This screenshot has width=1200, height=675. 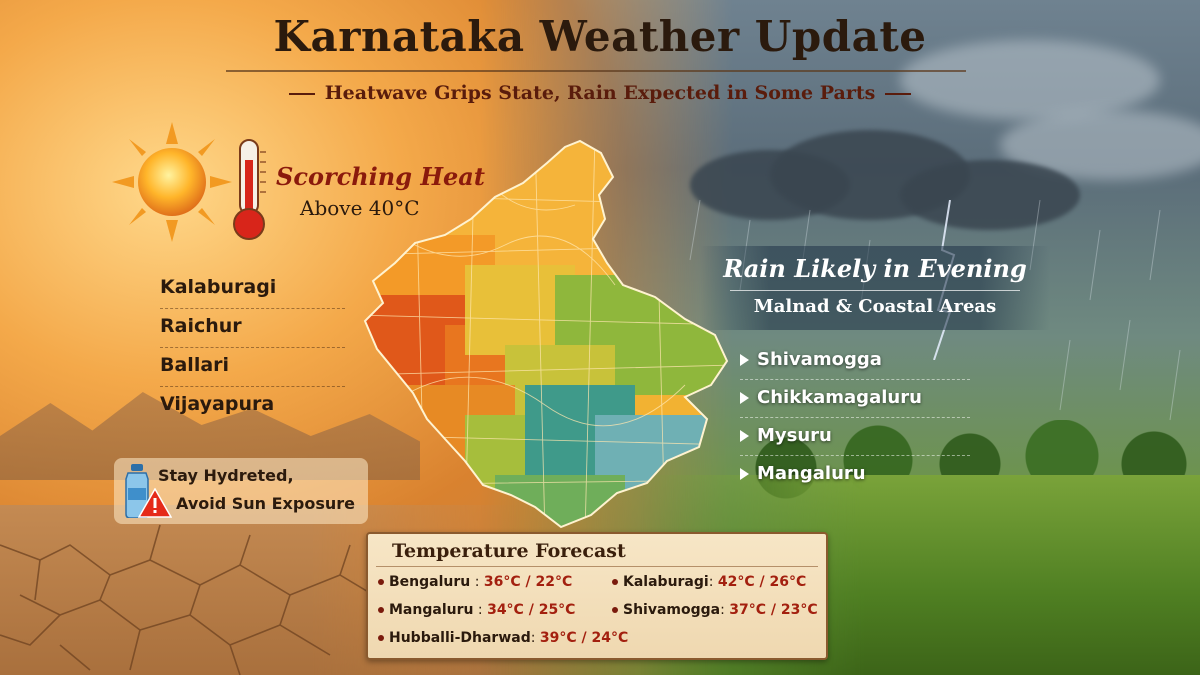 What do you see at coordinates (600, 36) in the screenshot?
I see `page-title: Karnataka Weather Update` at bounding box center [600, 36].